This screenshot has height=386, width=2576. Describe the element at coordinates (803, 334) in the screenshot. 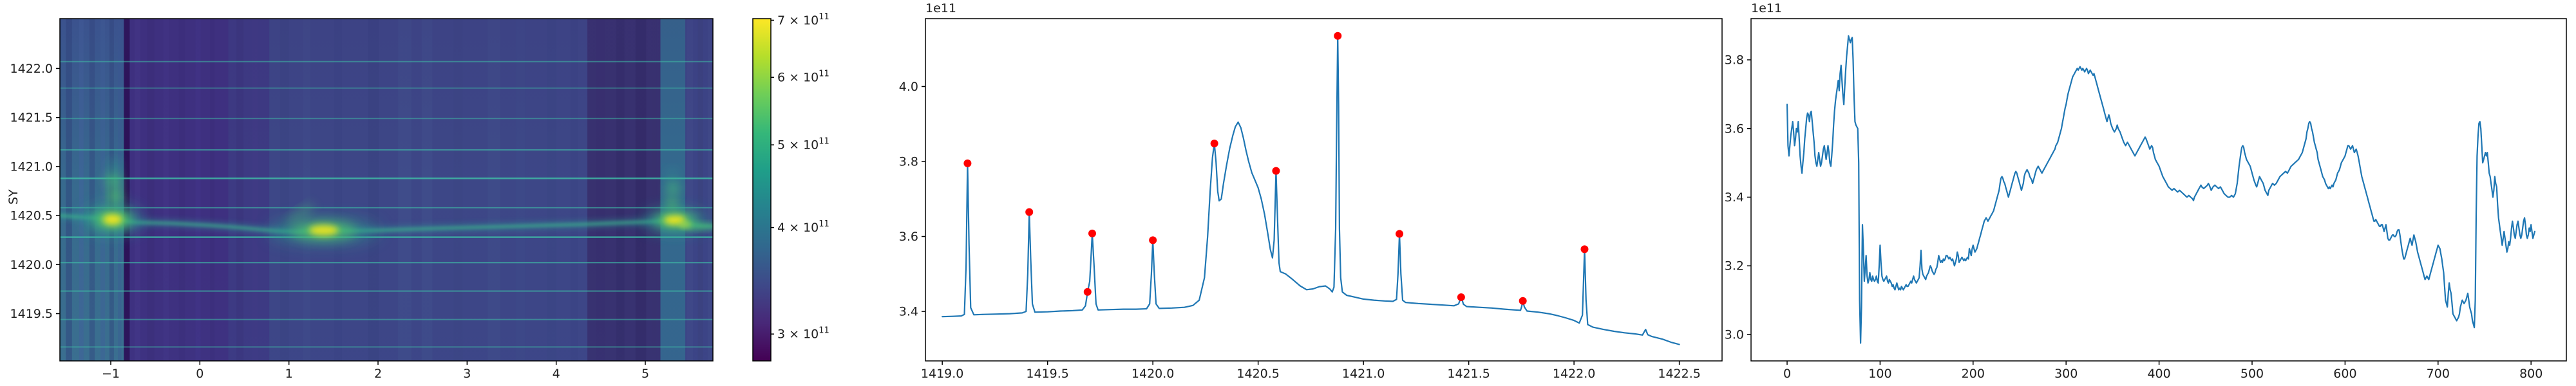

I see `colorbar-tick-label: 3 × 10¹¹` at that location.